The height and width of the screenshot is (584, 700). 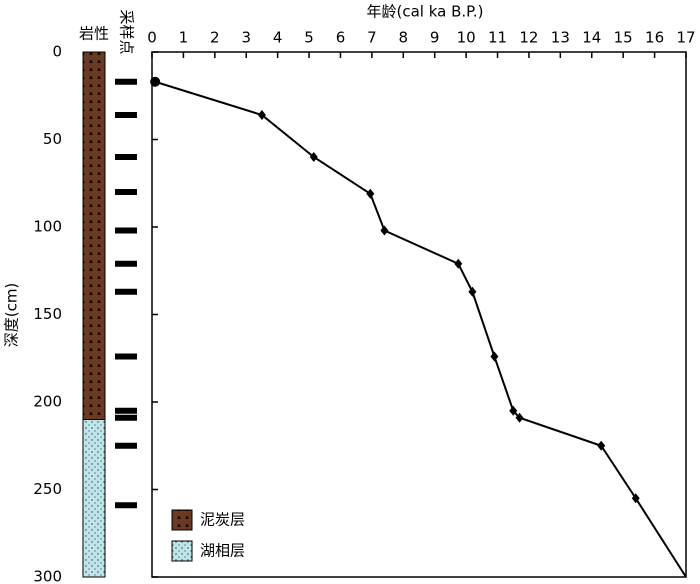 What do you see at coordinates (466, 38) in the screenshot?
I see `x-tick-label: 10` at bounding box center [466, 38].